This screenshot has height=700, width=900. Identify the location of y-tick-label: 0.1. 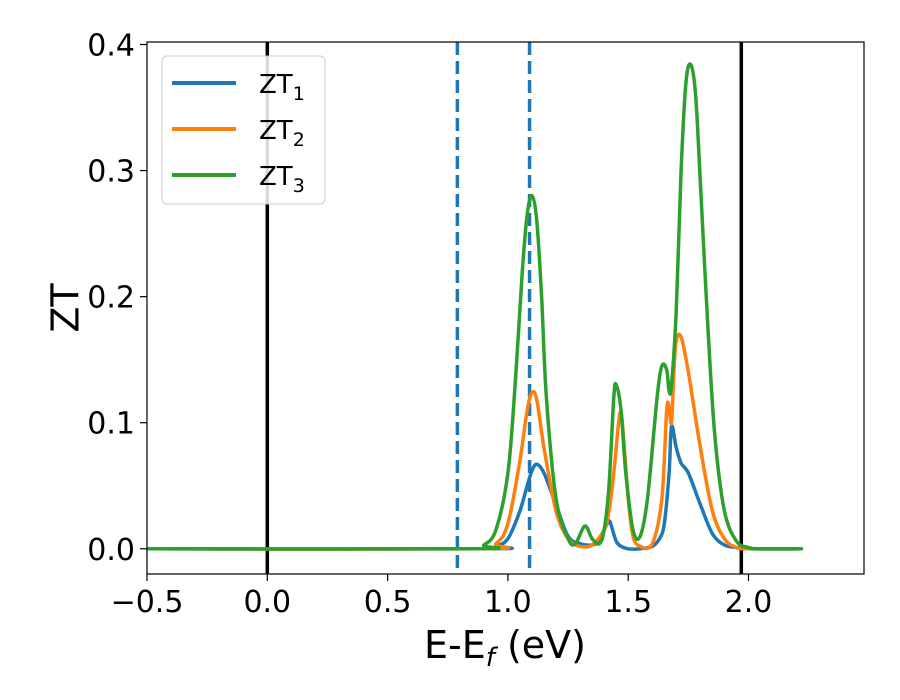
(111, 424).